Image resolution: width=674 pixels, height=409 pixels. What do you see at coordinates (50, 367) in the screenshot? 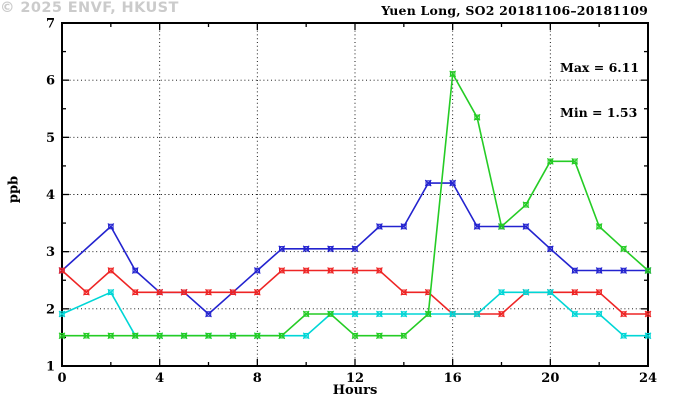
I see `y-tick-label: 1` at bounding box center [50, 367].